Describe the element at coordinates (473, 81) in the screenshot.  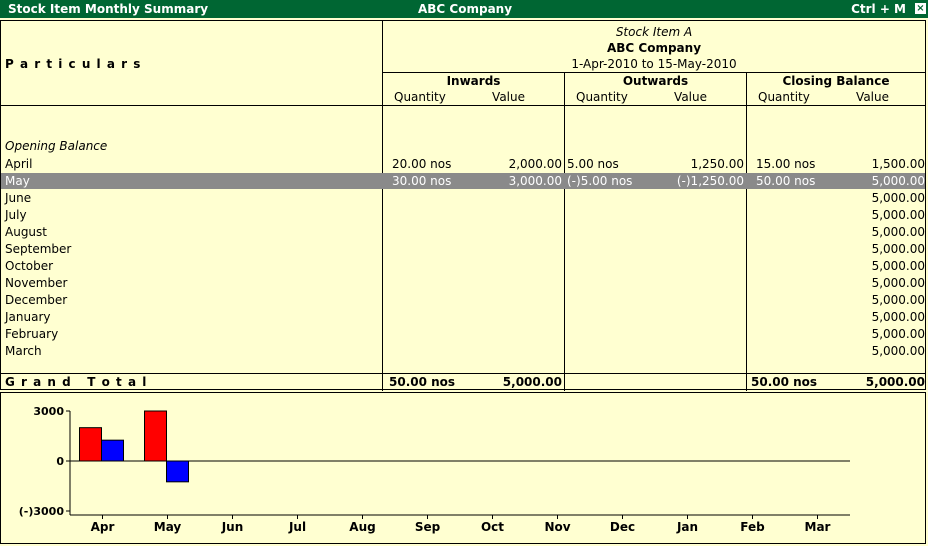
I see `inwards-header: Inwards` at that location.